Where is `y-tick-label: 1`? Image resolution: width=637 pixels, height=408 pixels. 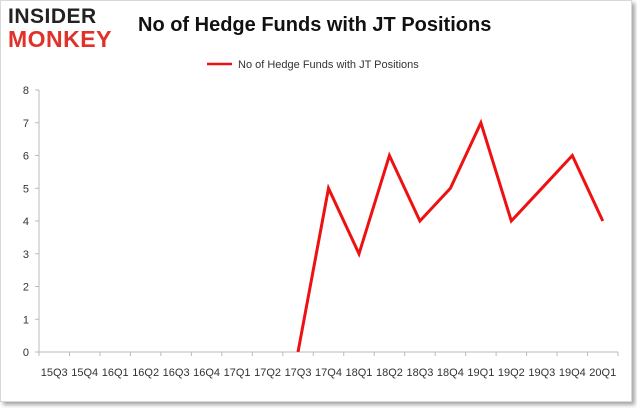
y-tick-label: 1 is located at coordinates (26, 320).